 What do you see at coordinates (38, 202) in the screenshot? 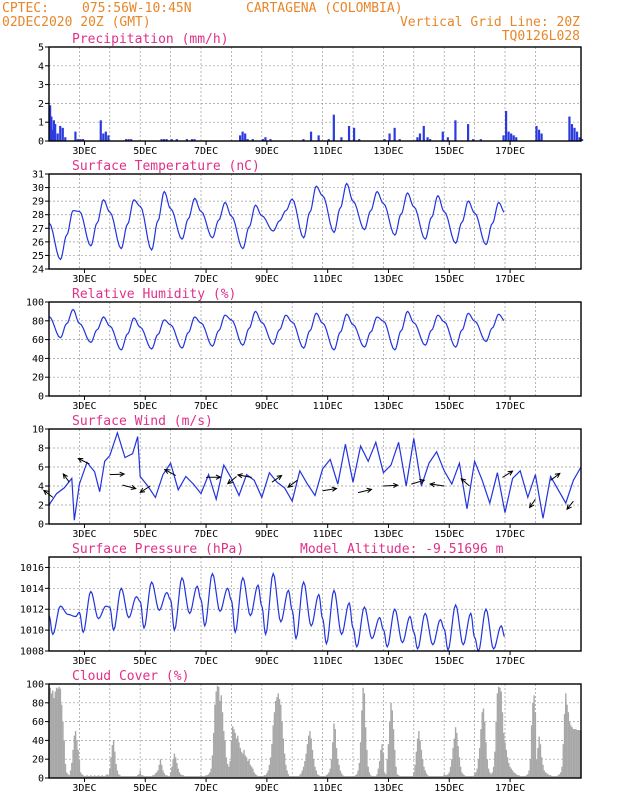
I see `y-tick-label: 29` at bounding box center [38, 202].